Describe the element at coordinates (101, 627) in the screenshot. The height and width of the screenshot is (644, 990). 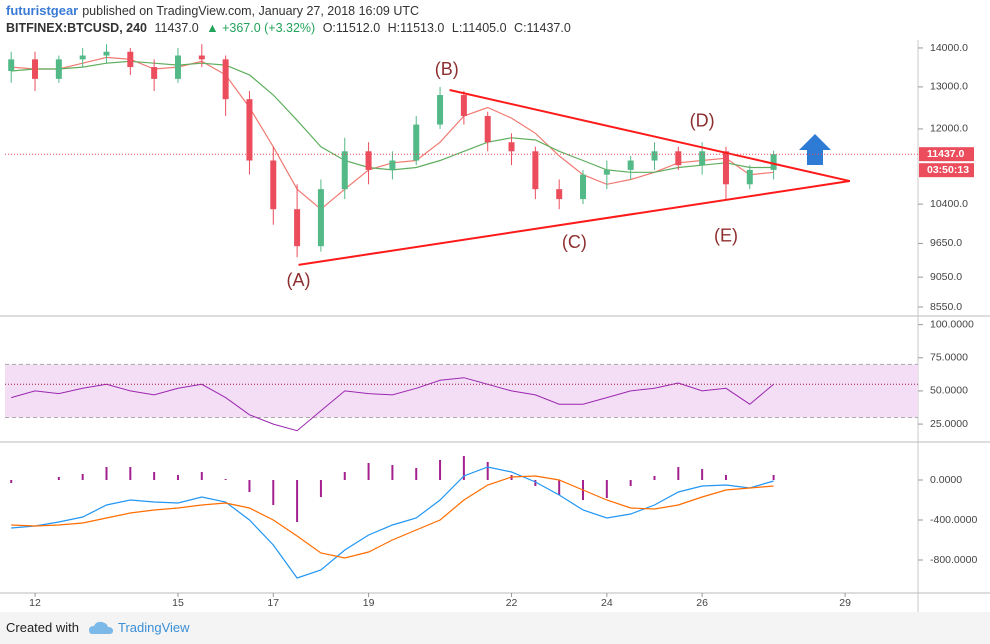
I see `brand-logo` at that location.